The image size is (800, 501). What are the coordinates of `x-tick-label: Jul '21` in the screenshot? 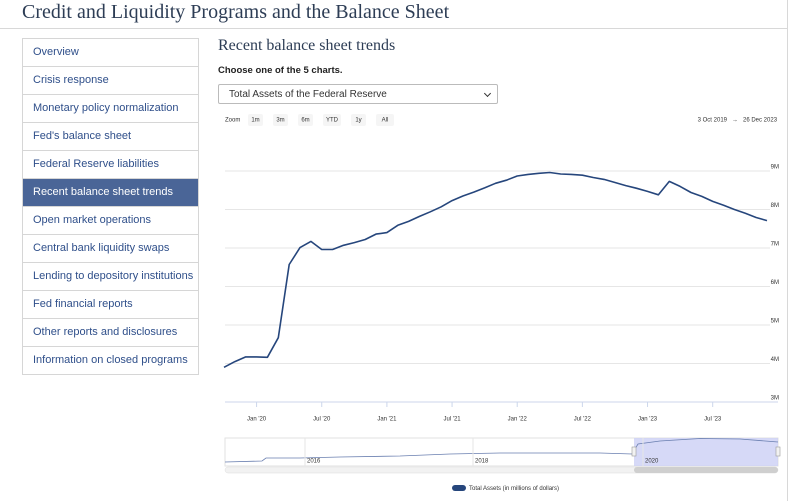 It's located at (452, 420).